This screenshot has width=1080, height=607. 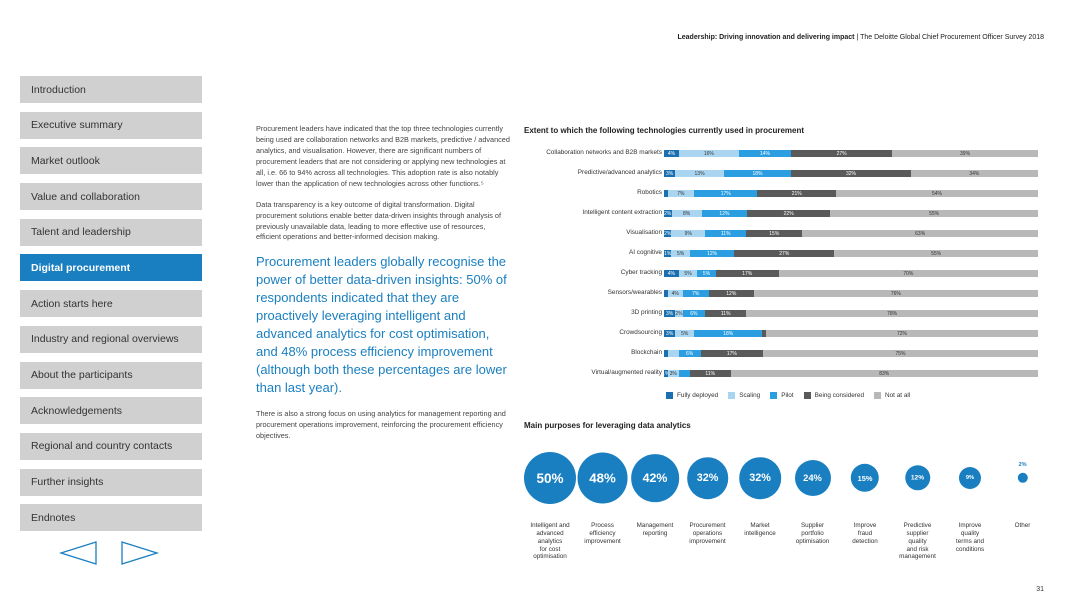 What do you see at coordinates (784, 313) in the screenshot?
I see `bar-row: 3D printing 3% 2% 6% 11% 78%` at bounding box center [784, 313].